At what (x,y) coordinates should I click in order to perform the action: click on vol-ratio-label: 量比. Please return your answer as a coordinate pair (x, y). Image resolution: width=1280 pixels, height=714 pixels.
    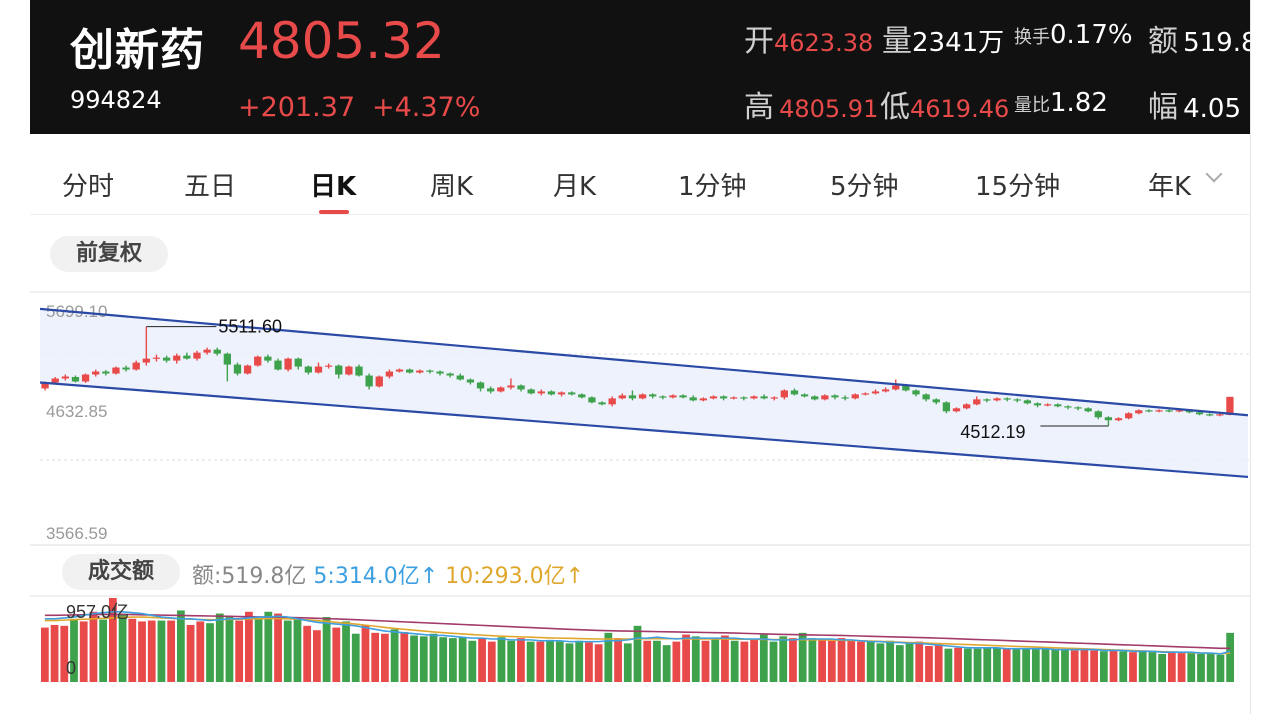
    Looking at the image, I should click on (1032, 105).